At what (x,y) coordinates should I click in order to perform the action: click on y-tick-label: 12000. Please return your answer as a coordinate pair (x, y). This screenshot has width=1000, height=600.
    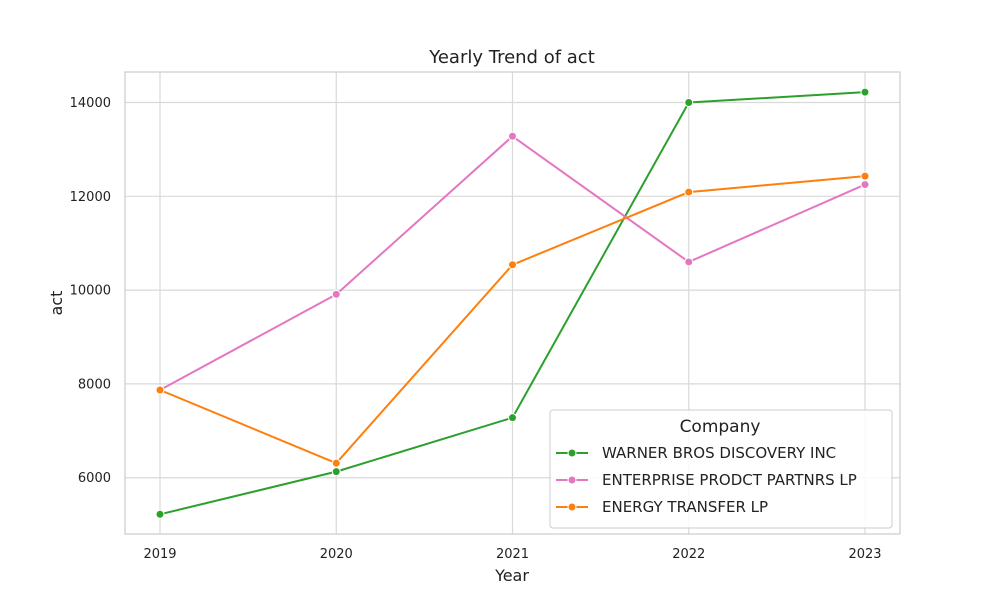
    Looking at the image, I should click on (90, 197).